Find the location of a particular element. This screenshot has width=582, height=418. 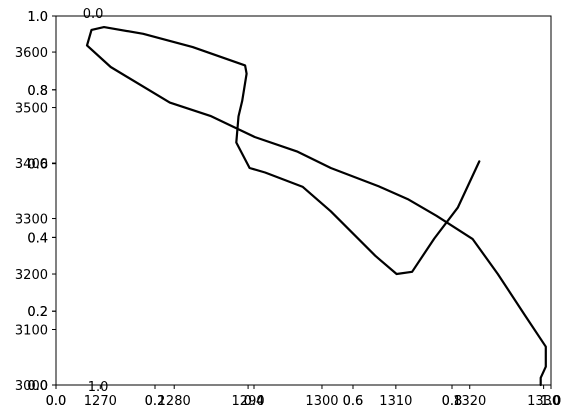

y-tick-label: 3000 is located at coordinates (31, 386).